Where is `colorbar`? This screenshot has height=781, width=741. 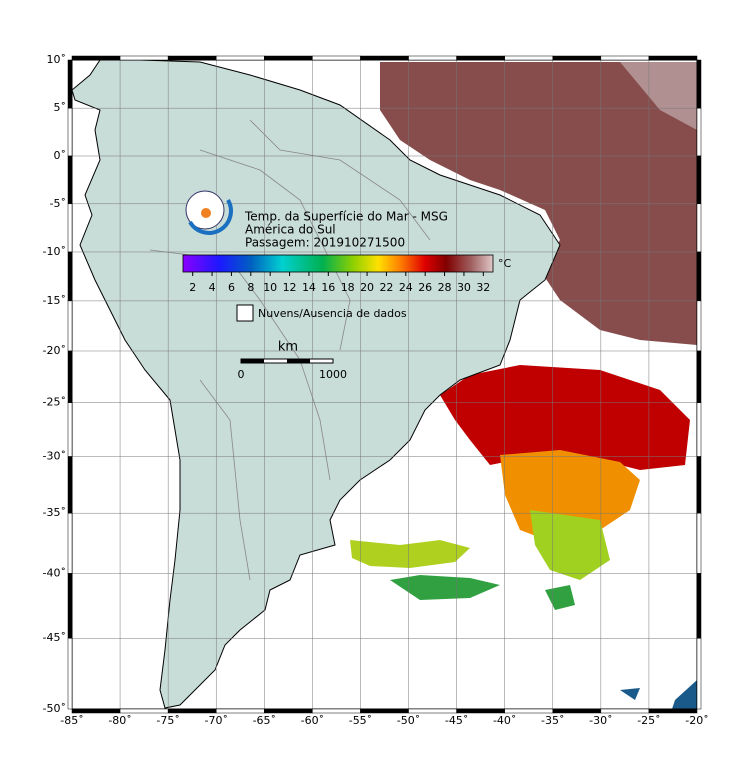 colorbar is located at coordinates (338, 263).